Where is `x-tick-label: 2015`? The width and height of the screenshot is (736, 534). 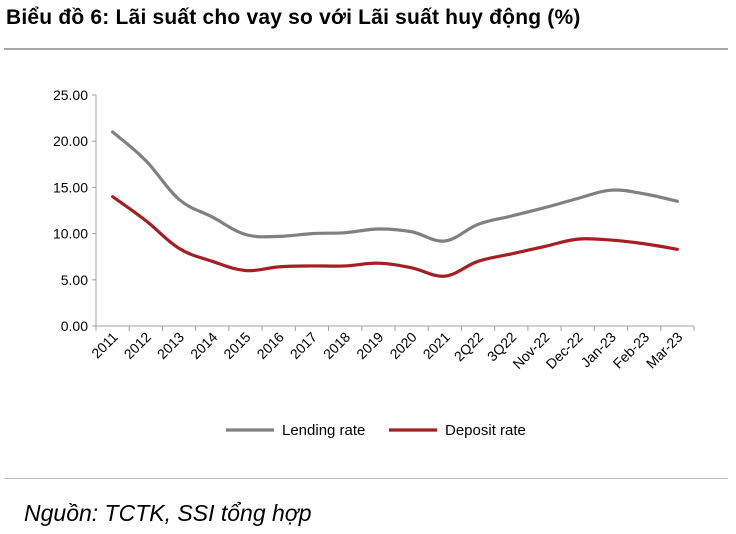
x-tick-label: 2015 is located at coordinates (236, 345).